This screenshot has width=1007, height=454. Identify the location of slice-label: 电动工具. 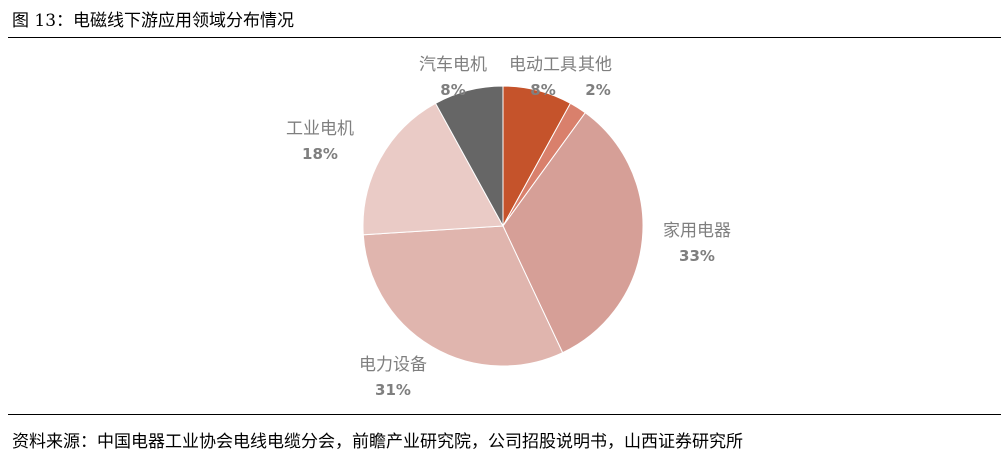
(543, 65).